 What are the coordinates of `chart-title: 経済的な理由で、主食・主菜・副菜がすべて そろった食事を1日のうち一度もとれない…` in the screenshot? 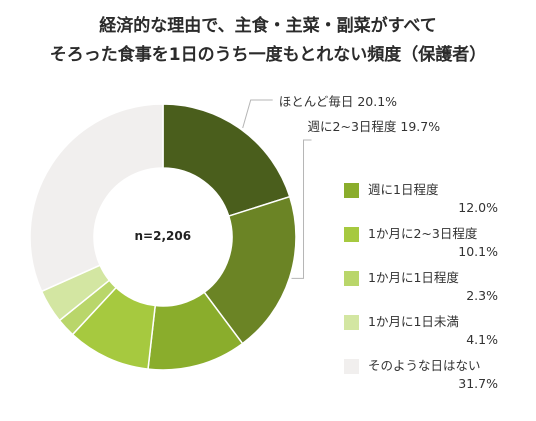 It's located at (268, 41).